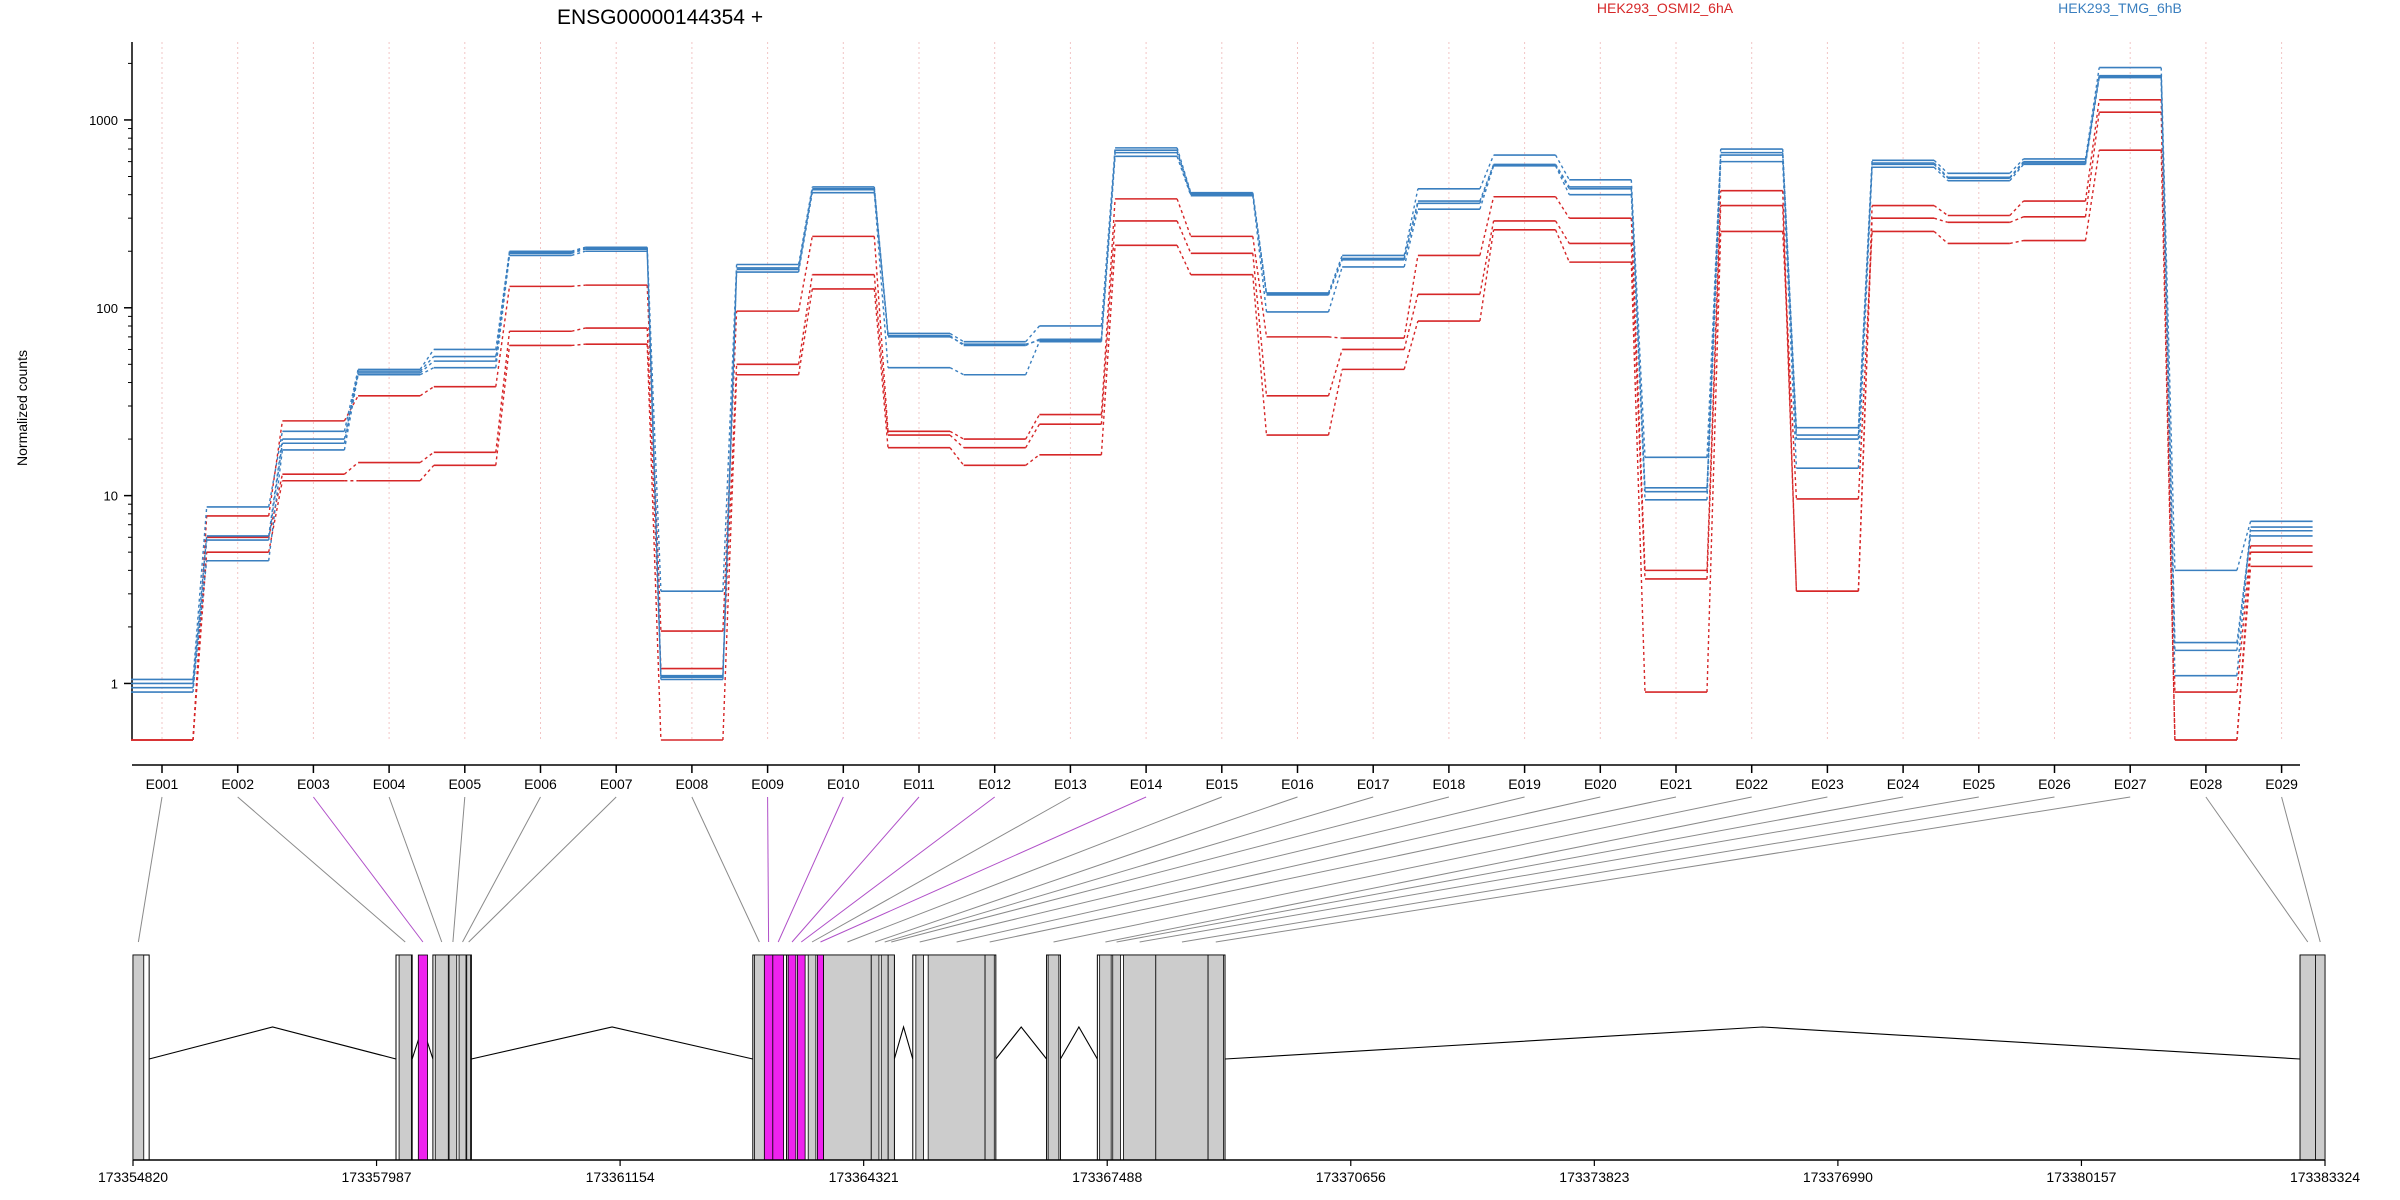 This screenshot has height=1200, width=2400. I want to click on exon-E015, so click(847, 1057).